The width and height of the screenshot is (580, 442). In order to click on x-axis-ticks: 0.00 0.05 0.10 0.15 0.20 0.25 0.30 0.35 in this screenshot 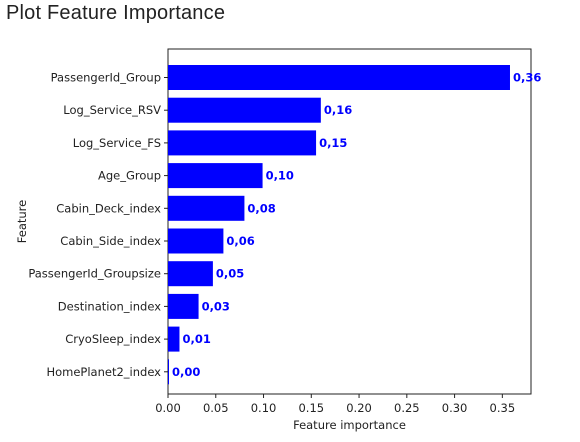, I will do `click(335, 404)`.